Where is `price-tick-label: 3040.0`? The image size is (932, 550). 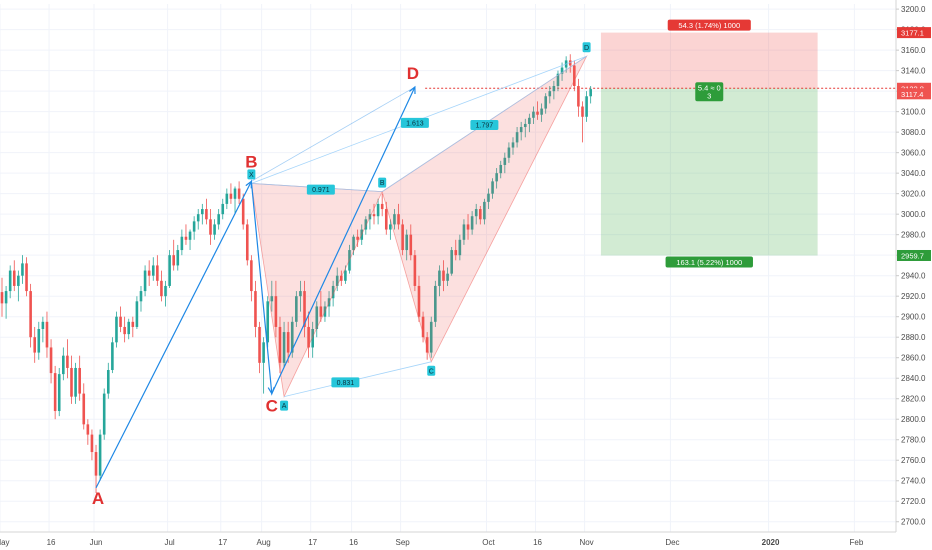
price-tick-label: 3040.0 is located at coordinates (913, 173).